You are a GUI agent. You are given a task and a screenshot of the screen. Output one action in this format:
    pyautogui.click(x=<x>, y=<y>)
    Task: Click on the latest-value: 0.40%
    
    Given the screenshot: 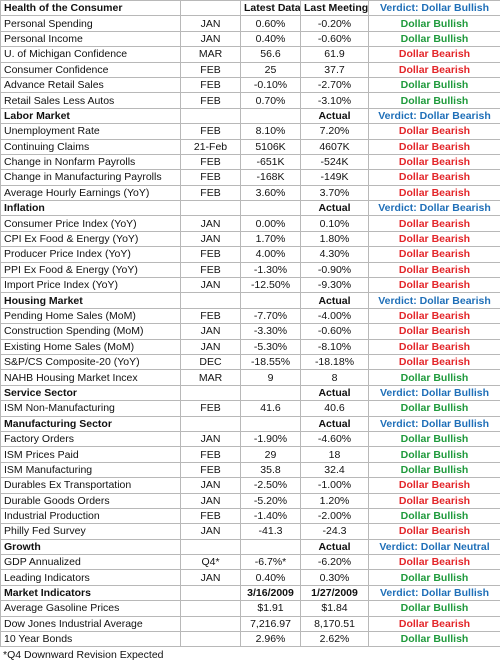 What is the action you would take?
    pyautogui.click(x=270, y=577)
    